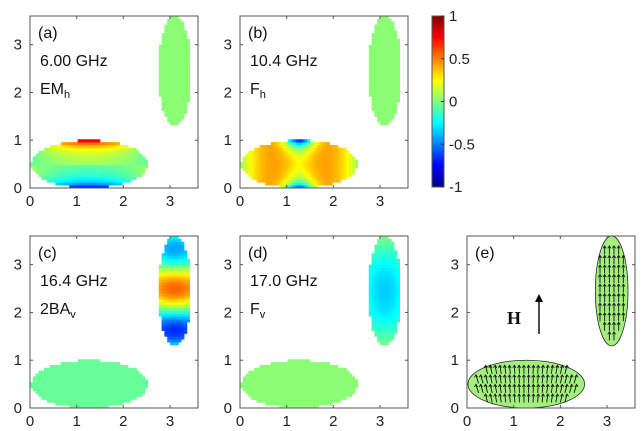 Image resolution: width=642 pixels, height=431 pixels. What do you see at coordinates (453, 102) in the screenshot?
I see `colorbar: 10.50-0.5-1` at bounding box center [453, 102].